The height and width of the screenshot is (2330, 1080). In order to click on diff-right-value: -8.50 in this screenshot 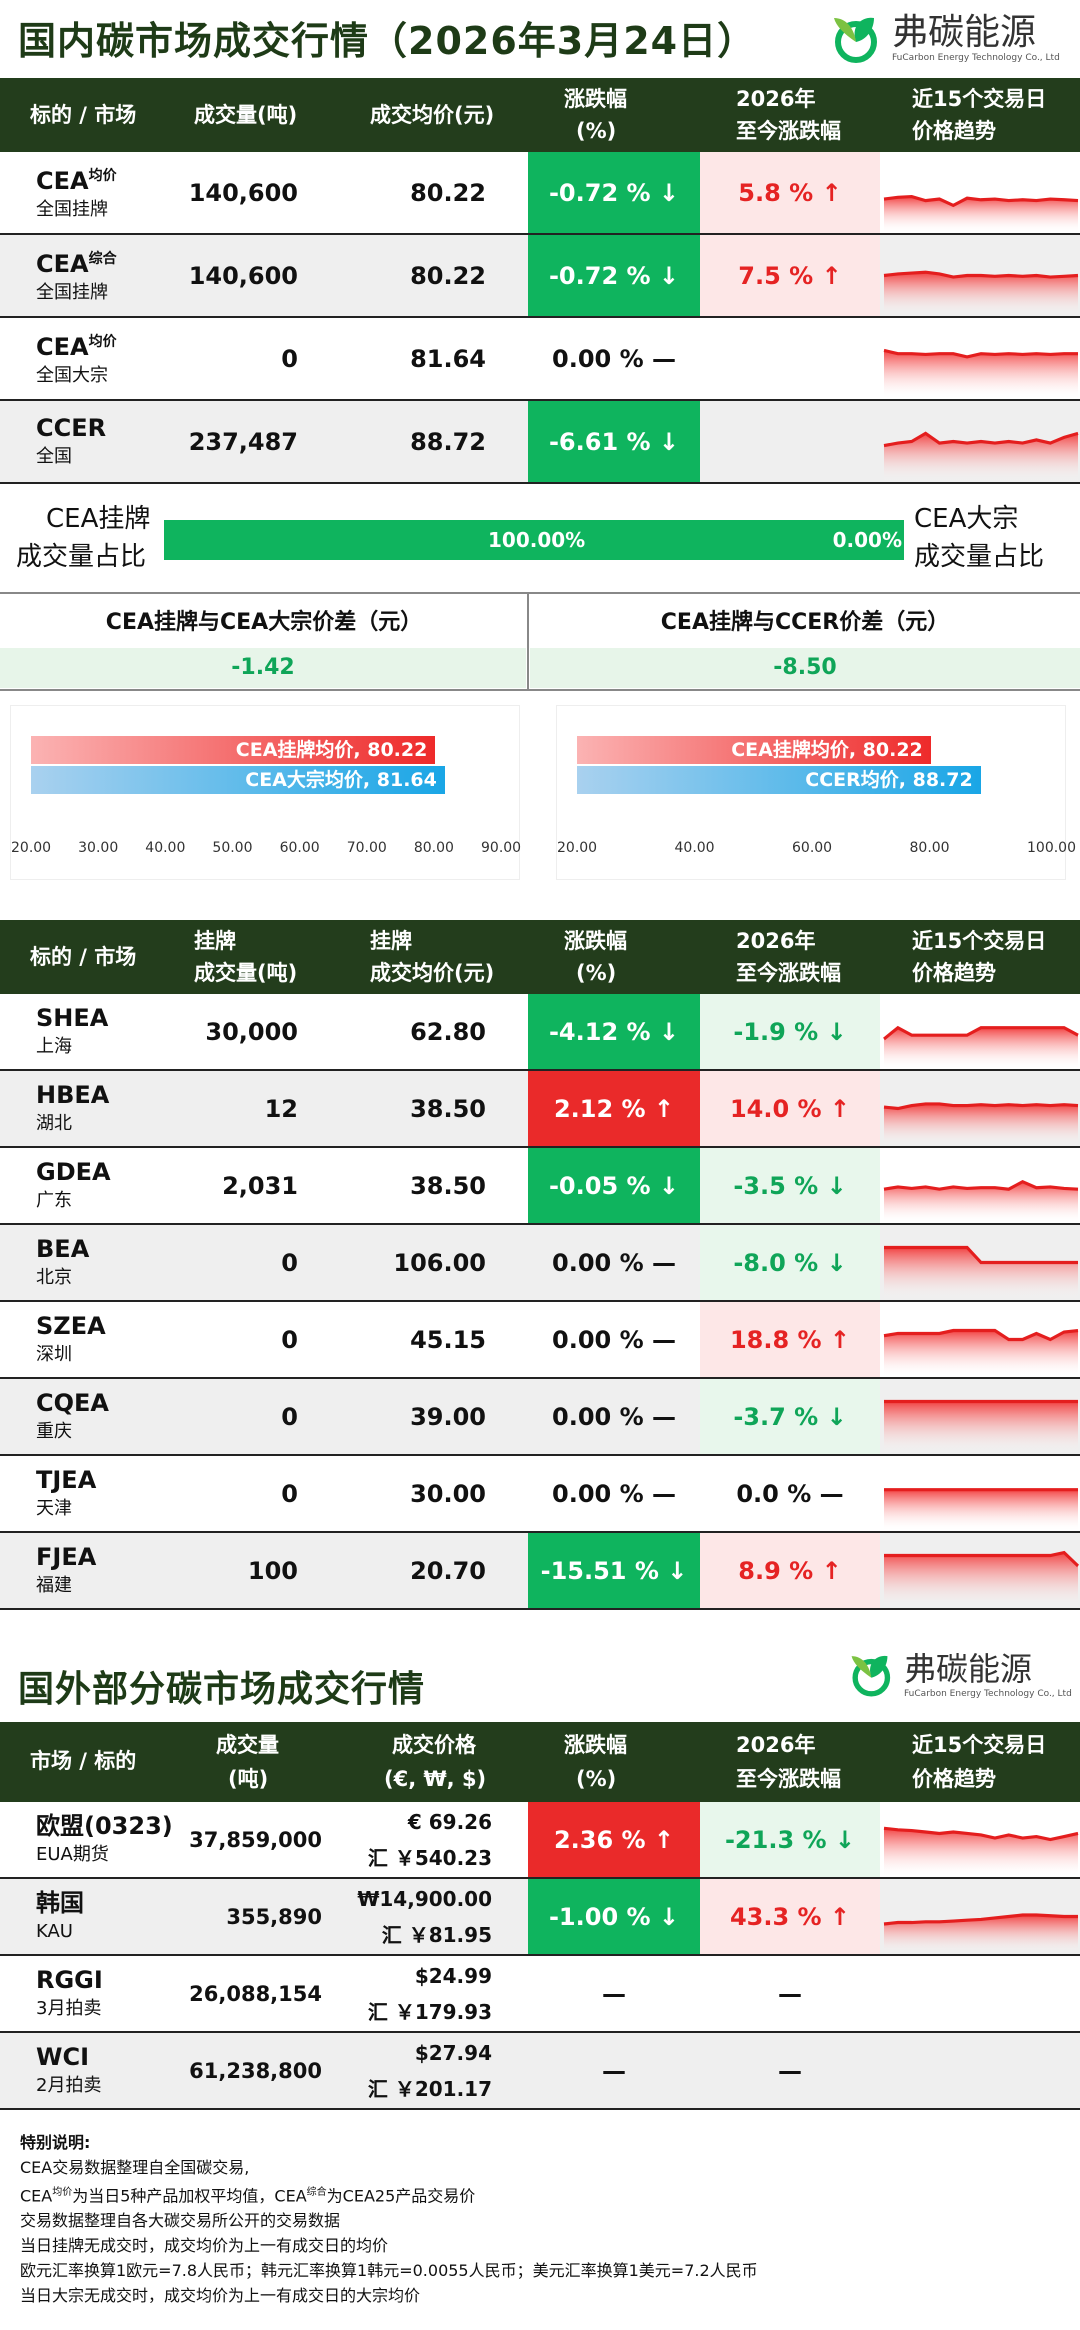, I will do `click(805, 668)`.